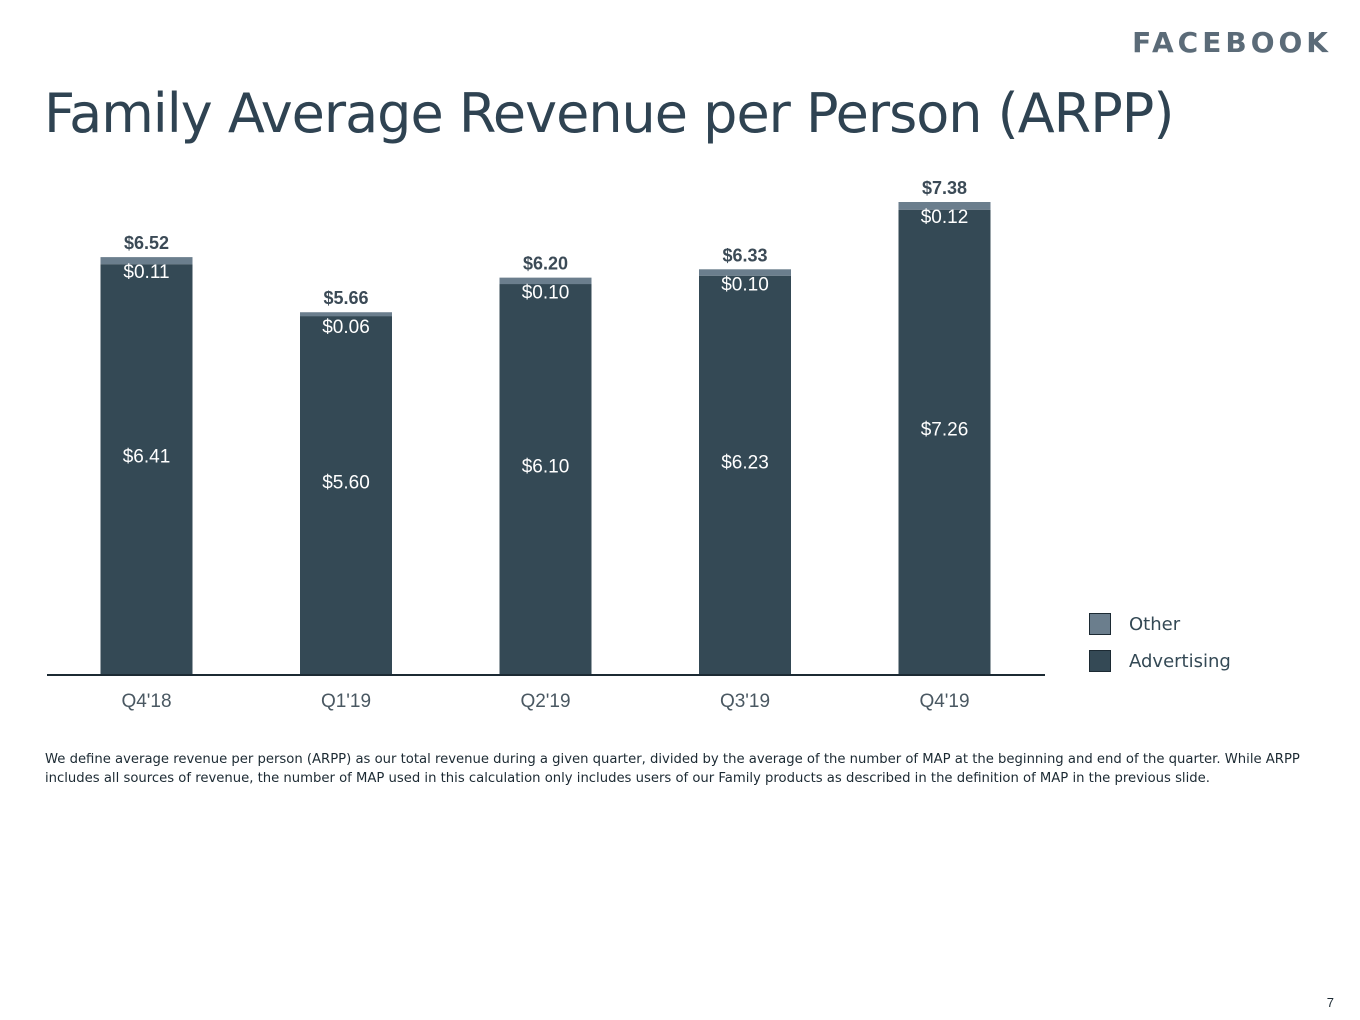  What do you see at coordinates (545, 701) in the screenshot?
I see `x-tick-label: Q2'19` at bounding box center [545, 701].